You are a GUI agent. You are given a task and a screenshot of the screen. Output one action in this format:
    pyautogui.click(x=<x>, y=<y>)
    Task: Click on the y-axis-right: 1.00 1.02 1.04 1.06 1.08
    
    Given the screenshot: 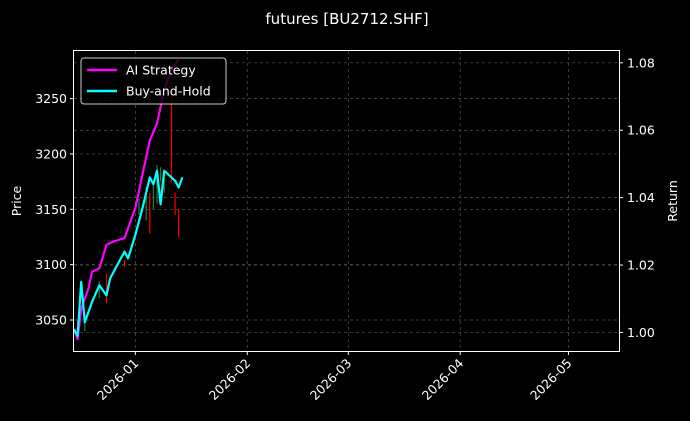 What is the action you would take?
    pyautogui.click(x=637, y=197)
    